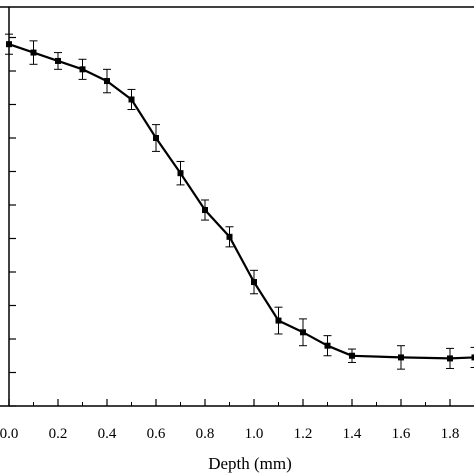 The width and height of the screenshot is (474, 474). What do you see at coordinates (205, 434) in the screenshot?
I see `x-tick-label: 0.8` at bounding box center [205, 434].